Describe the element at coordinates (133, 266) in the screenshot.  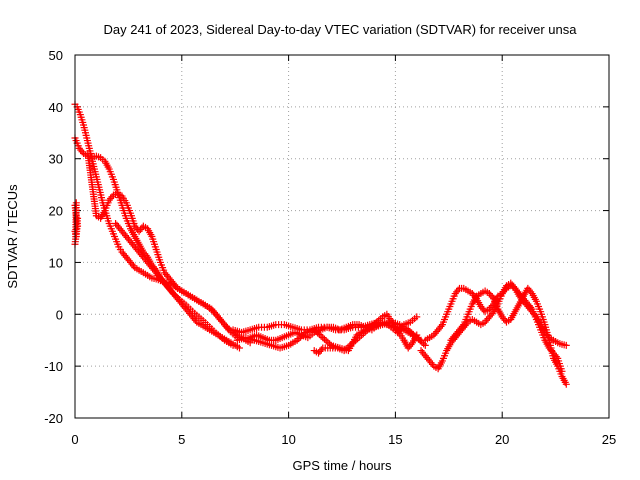
I see `data-point-track-a` at that location.